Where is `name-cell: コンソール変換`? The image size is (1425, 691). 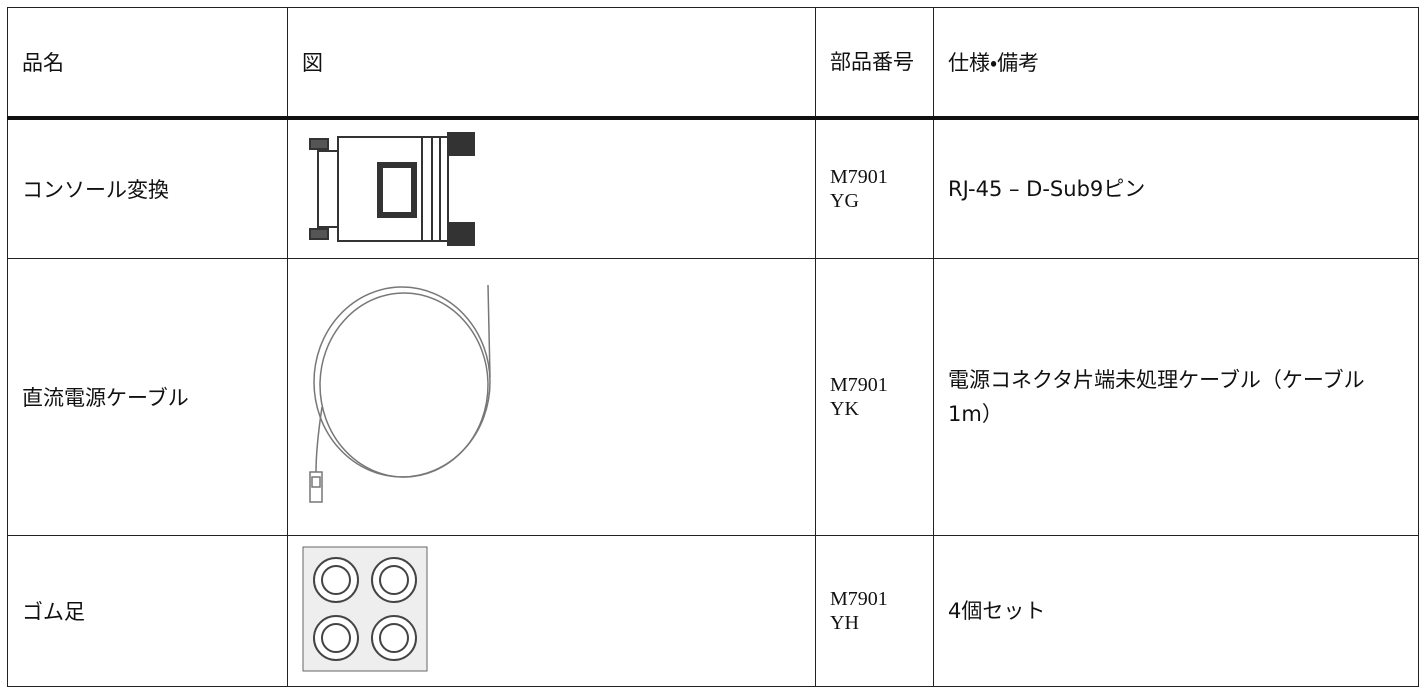 name-cell: コンソール変換 is located at coordinates (147, 188).